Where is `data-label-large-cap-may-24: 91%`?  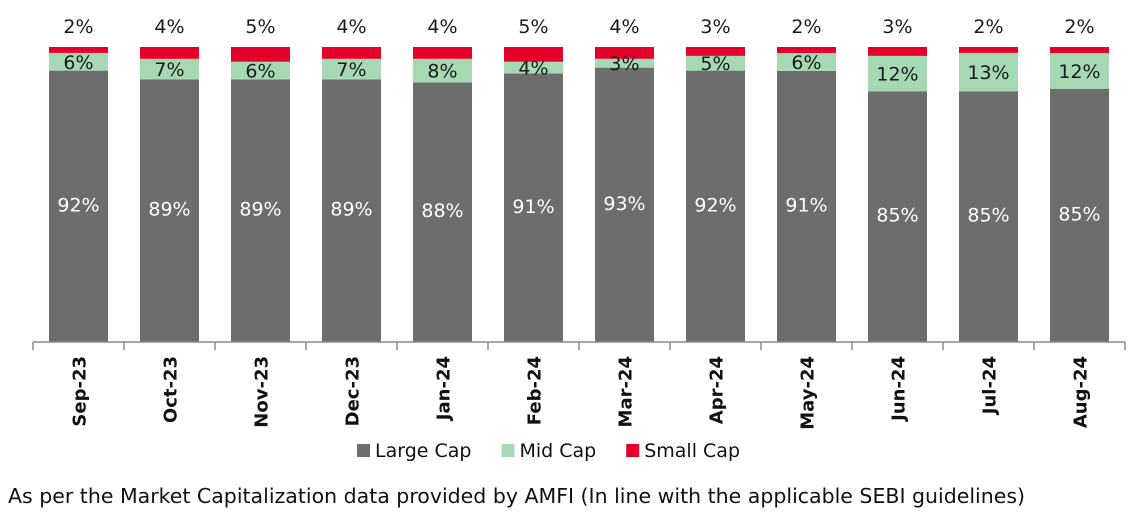
data-label-large-cap-may-24: 91% is located at coordinates (806, 205).